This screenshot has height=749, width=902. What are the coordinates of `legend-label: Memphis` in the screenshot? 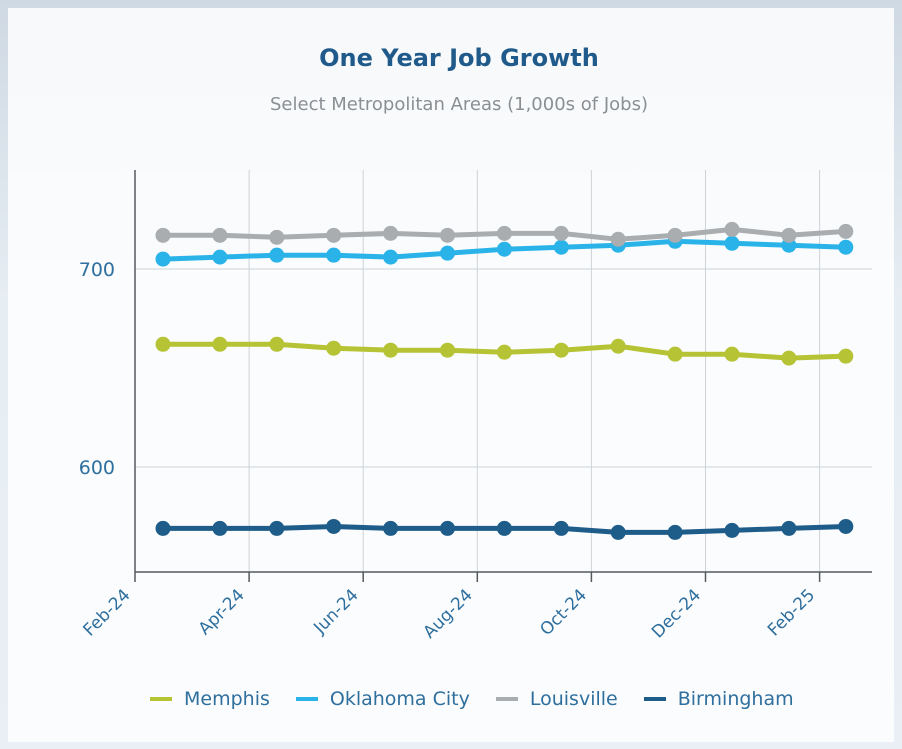 It's located at (227, 699).